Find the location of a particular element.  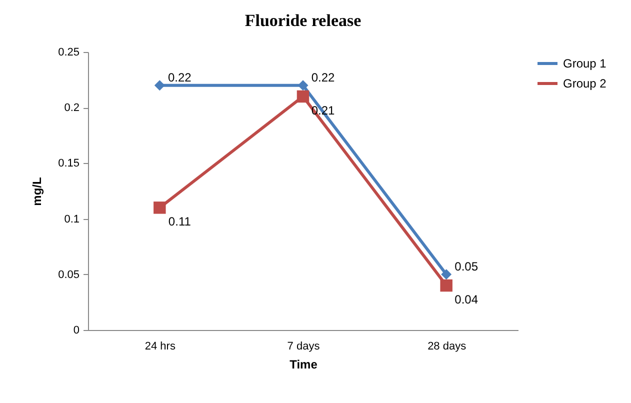

chart-title: Fluoride release is located at coordinates (303, 20).